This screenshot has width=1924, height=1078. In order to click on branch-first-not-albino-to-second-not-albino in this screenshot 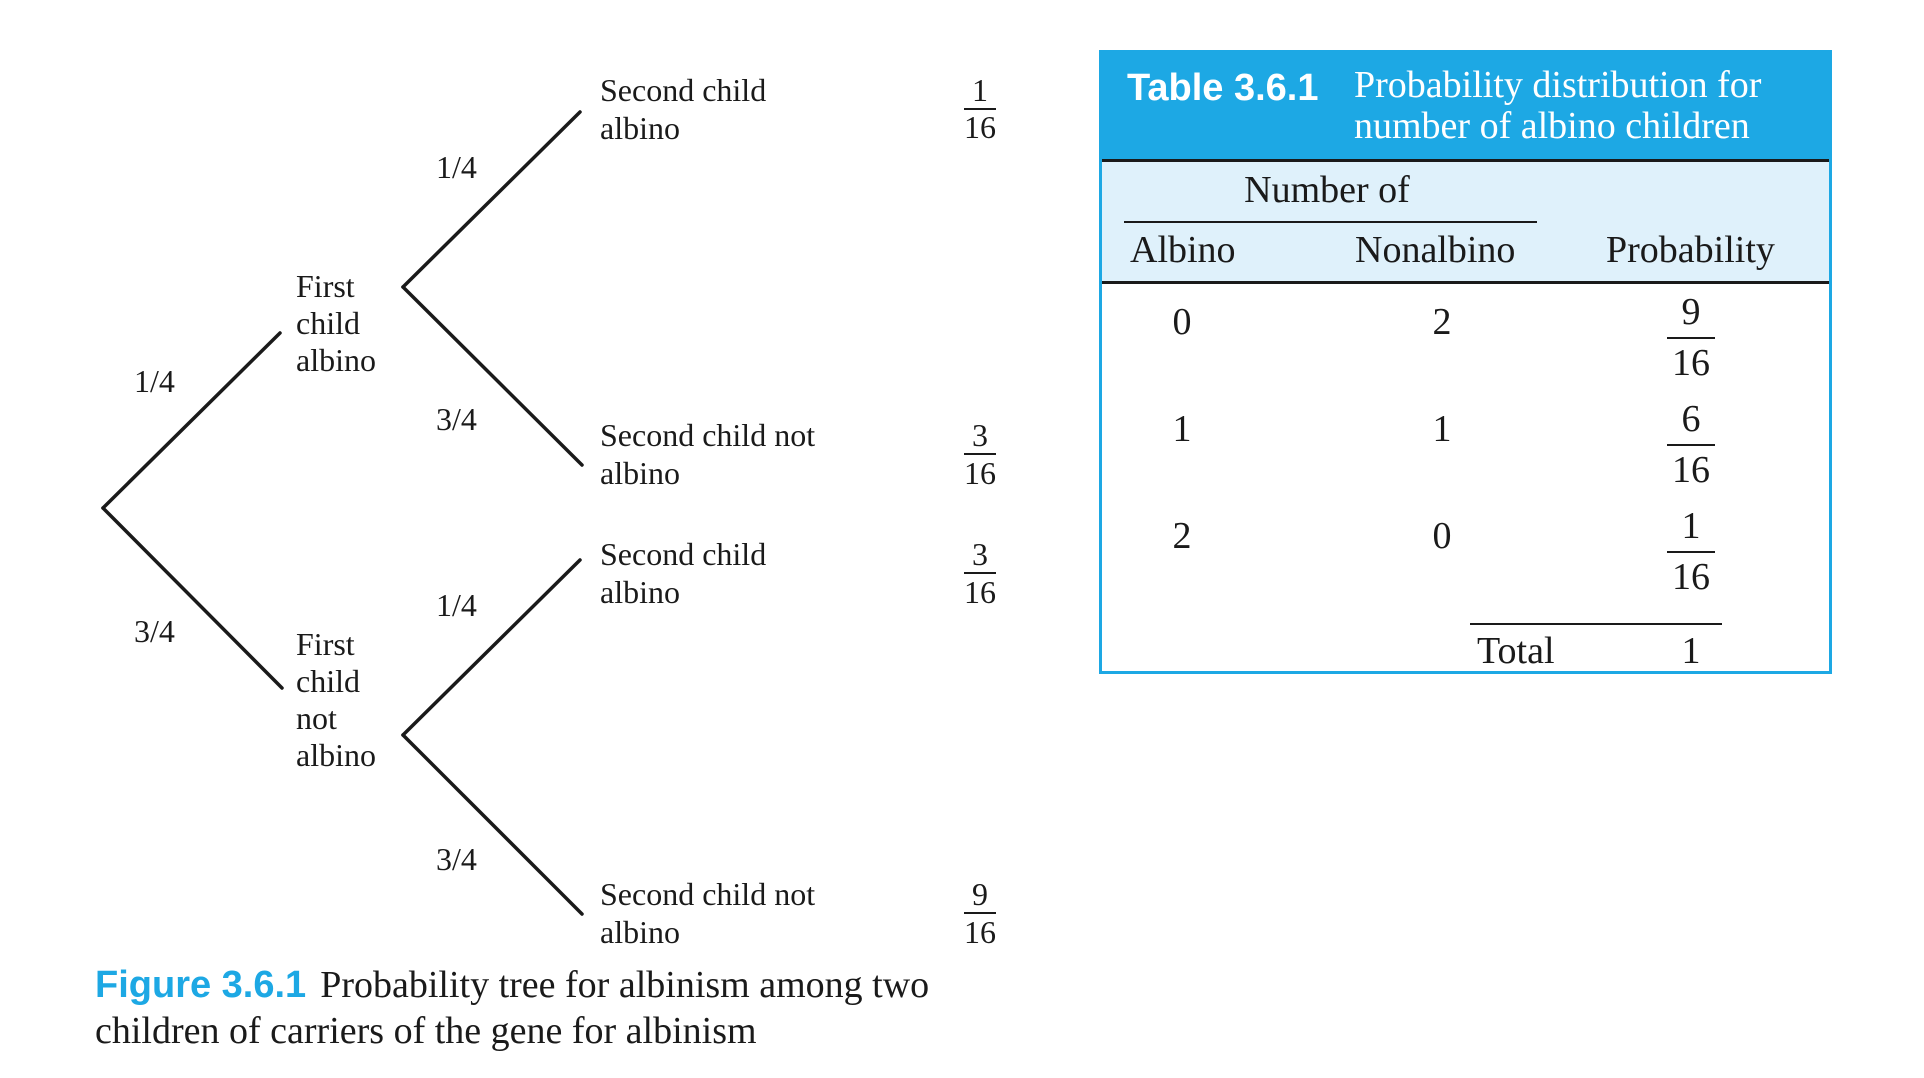, I will do `click(492, 824)`.